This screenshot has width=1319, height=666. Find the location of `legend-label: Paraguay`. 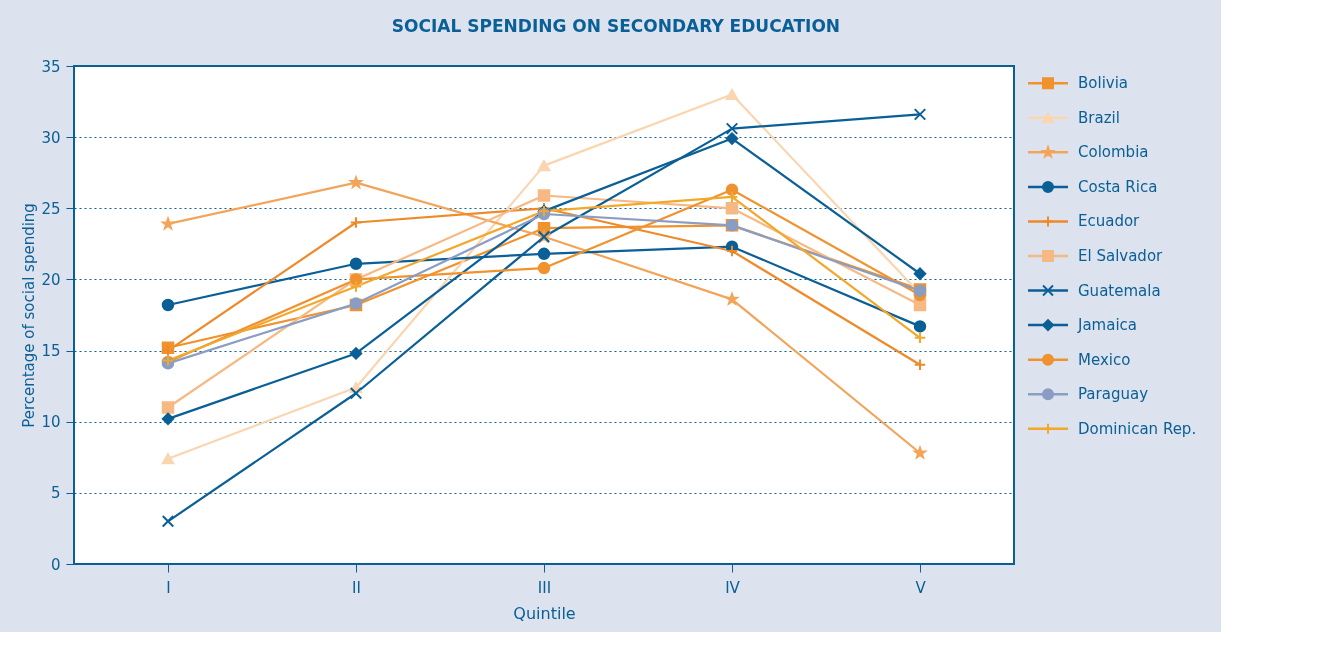

legend-label: Paraguay is located at coordinates (1113, 394).